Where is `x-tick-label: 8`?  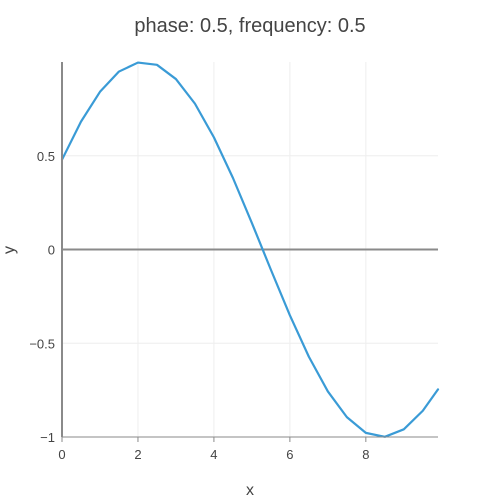
x-tick-label: 8 is located at coordinates (365, 454).